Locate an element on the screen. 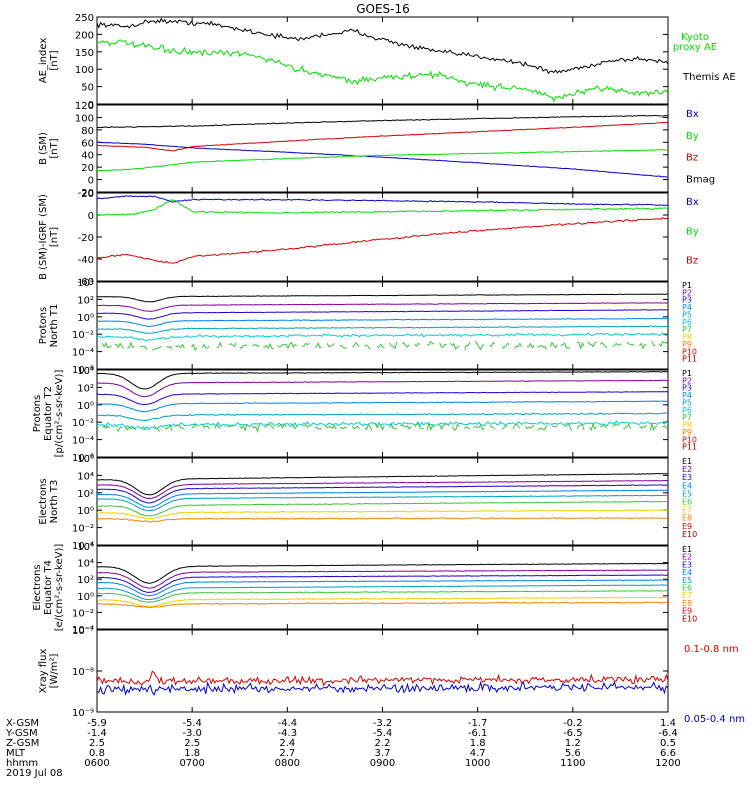 Image resolution: width=750 pixels, height=800 pixels. legend-entry: Themis AE is located at coordinates (709, 77).